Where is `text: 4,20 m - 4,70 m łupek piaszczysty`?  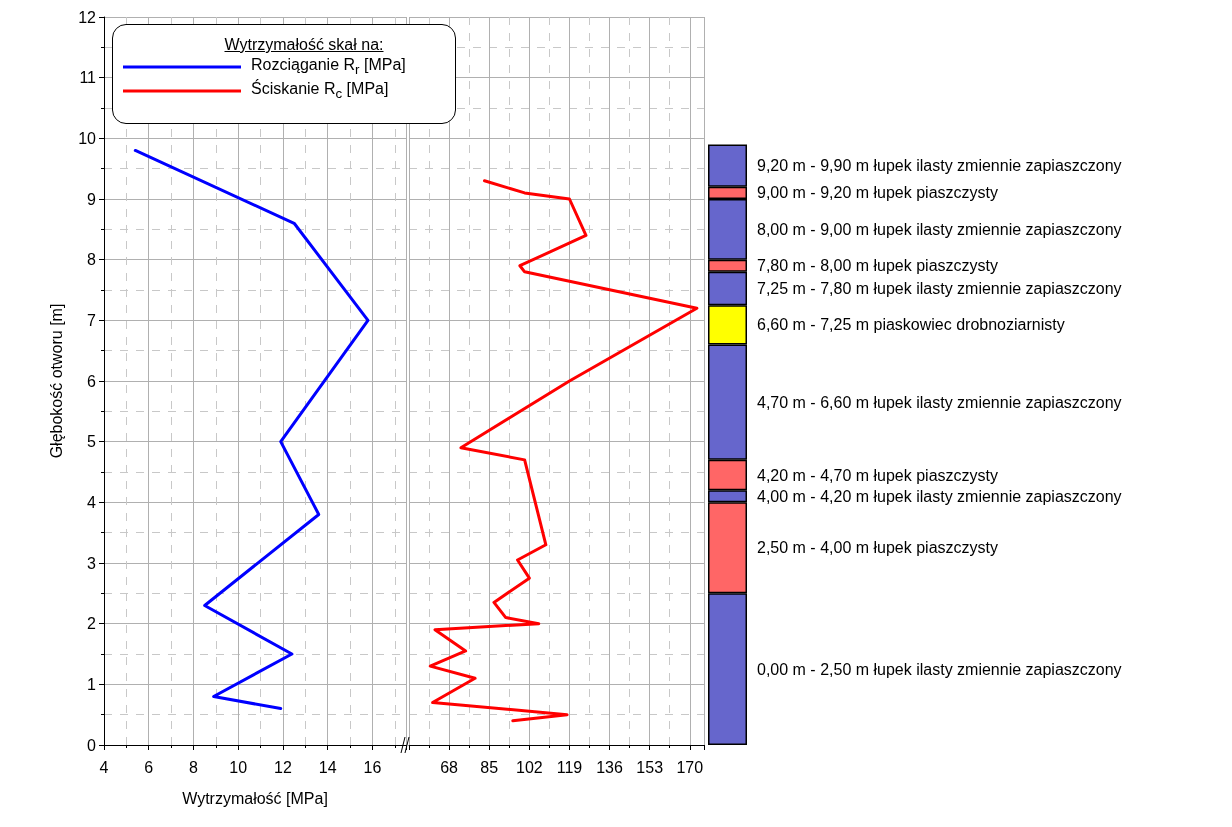
text: 4,20 m - 4,70 m łupek piaszczysty is located at coordinates (877, 475).